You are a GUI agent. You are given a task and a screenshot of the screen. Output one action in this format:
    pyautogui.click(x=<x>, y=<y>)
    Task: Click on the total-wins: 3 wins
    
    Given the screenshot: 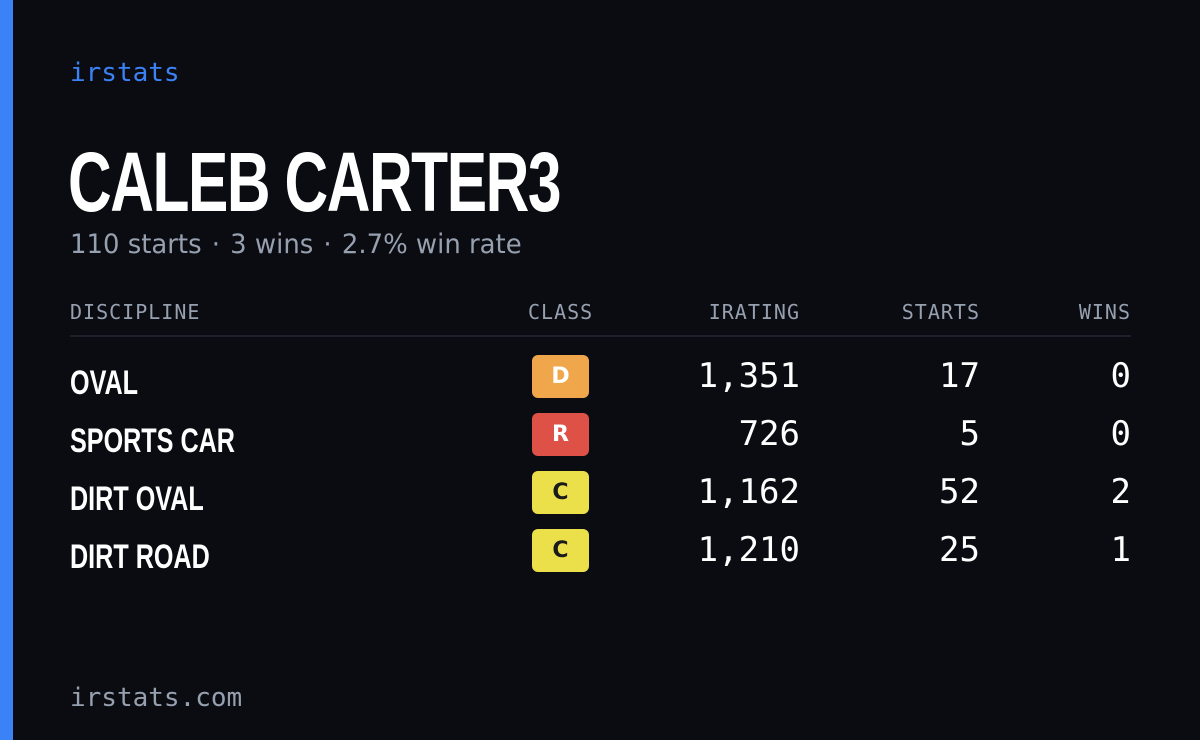 What is the action you would take?
    pyautogui.click(x=272, y=244)
    